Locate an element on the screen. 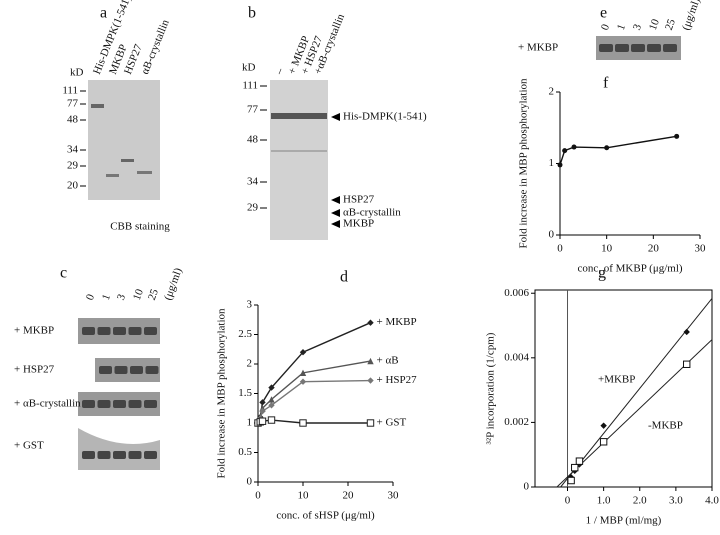  plot-frame is located at coordinates (623, 388).